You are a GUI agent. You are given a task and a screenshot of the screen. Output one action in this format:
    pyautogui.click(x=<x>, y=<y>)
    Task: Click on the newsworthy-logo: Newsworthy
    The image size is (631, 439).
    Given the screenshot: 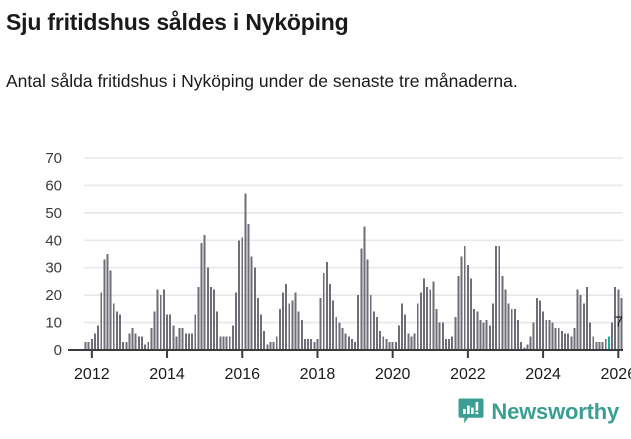 What is the action you would take?
    pyautogui.click(x=538, y=412)
    